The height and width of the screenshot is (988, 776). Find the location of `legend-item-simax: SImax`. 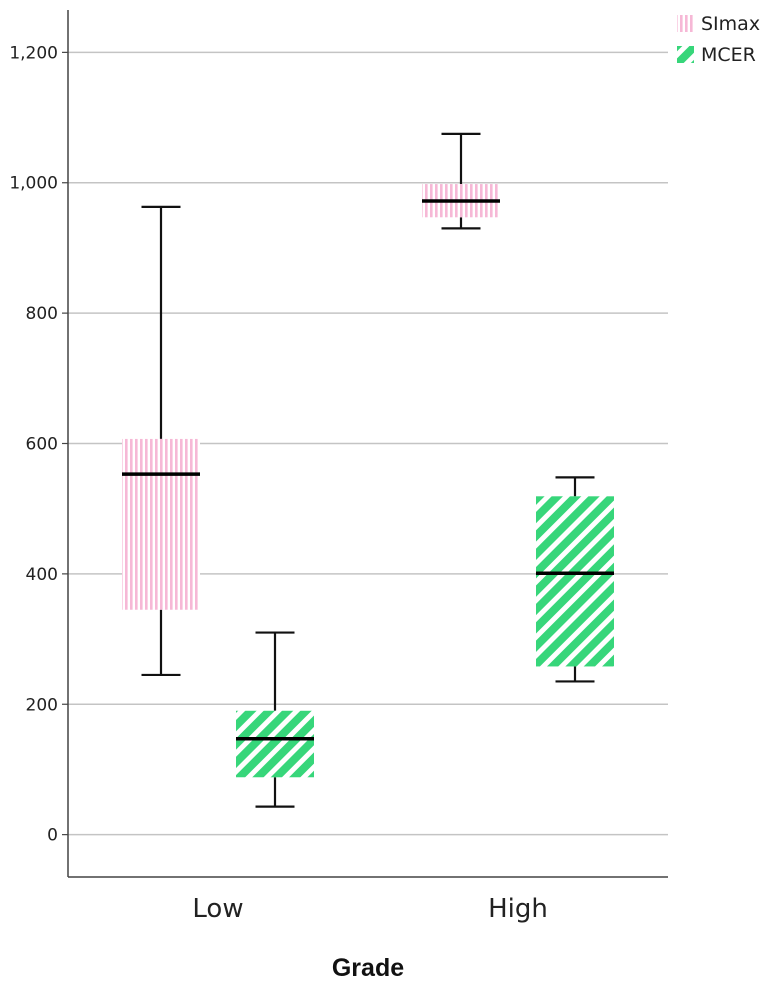

legend-item-simax: SImax is located at coordinates (718, 24).